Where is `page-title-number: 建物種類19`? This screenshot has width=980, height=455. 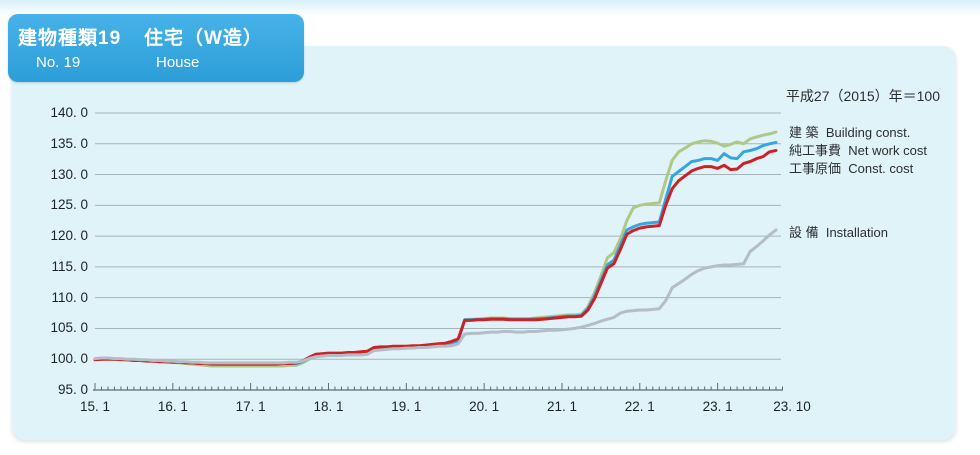
page-title-number: 建物種類19 is located at coordinates (70, 38).